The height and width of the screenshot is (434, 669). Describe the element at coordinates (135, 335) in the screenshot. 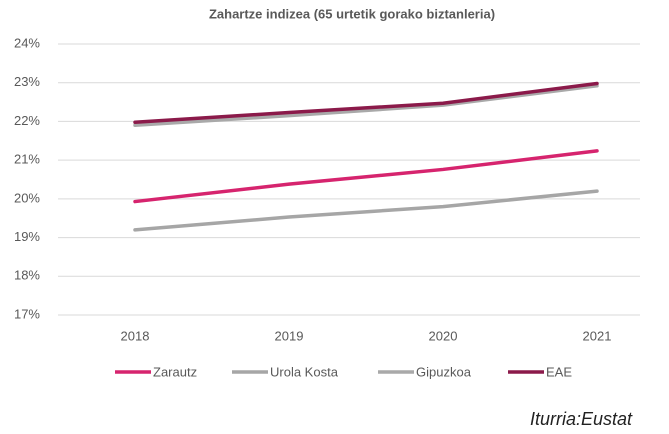

I see `x-tick-label: 2018` at that location.